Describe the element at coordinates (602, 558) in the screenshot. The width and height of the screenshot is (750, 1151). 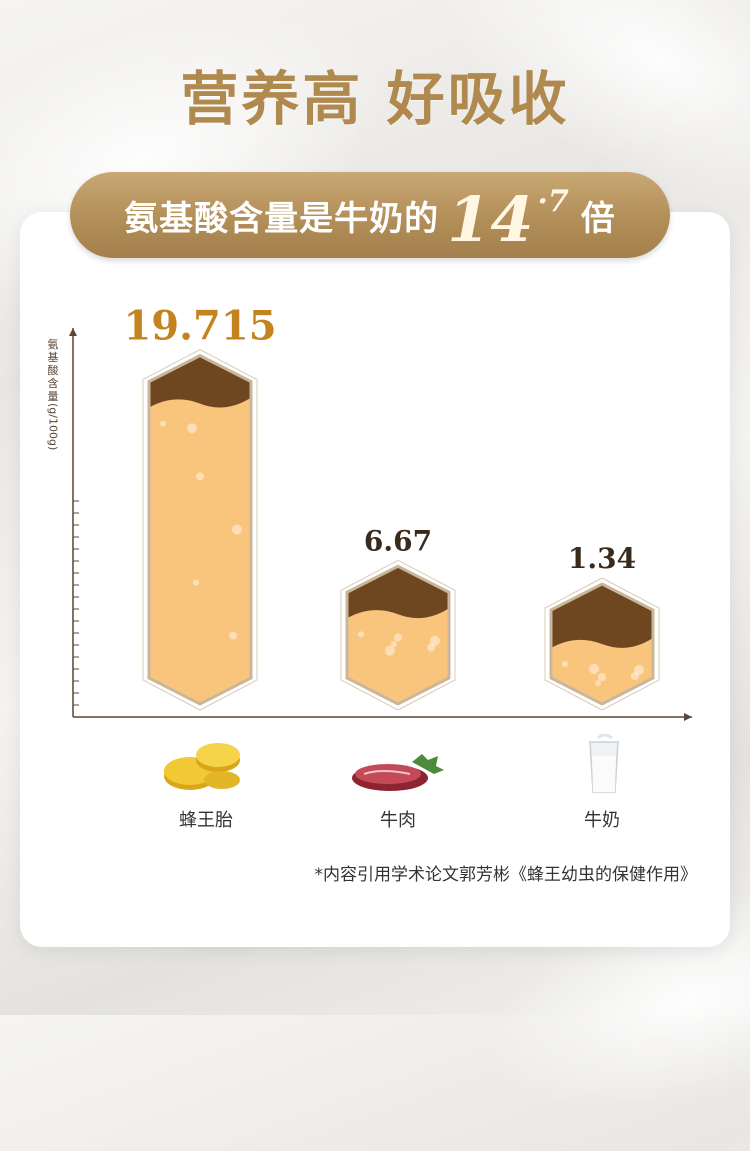
I see `value-label: 1.34` at that location.